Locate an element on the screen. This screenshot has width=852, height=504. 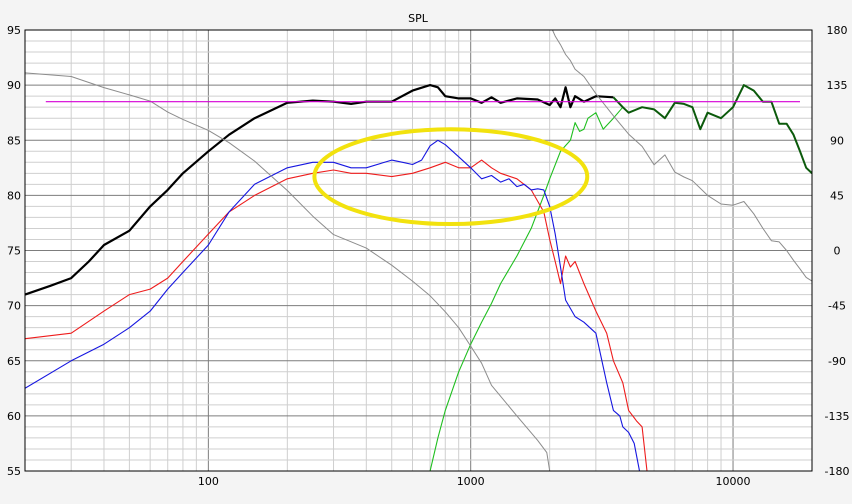
y2-tick-label: 0 is located at coordinates (837, 251).